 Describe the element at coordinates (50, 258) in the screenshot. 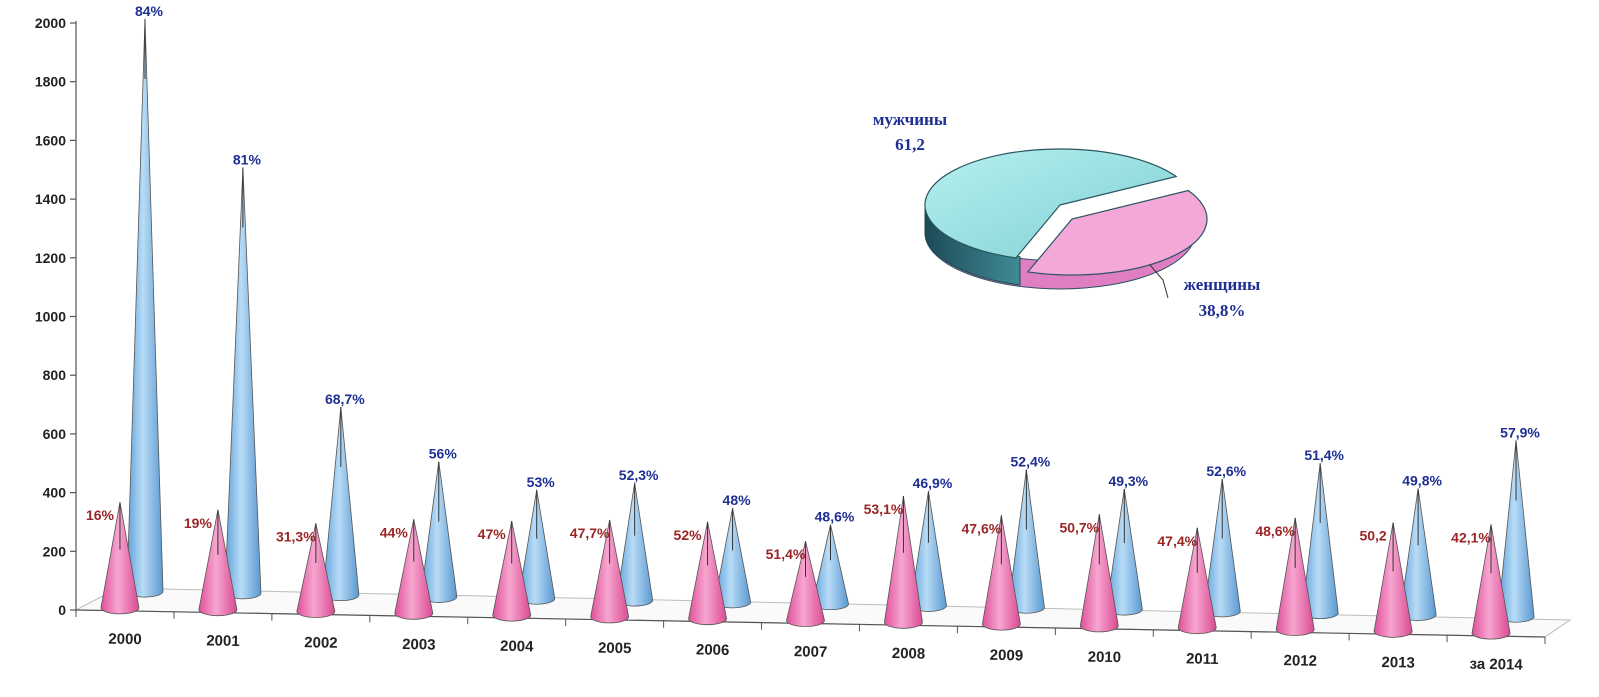

I see `y-tick-label: 1200` at that location.